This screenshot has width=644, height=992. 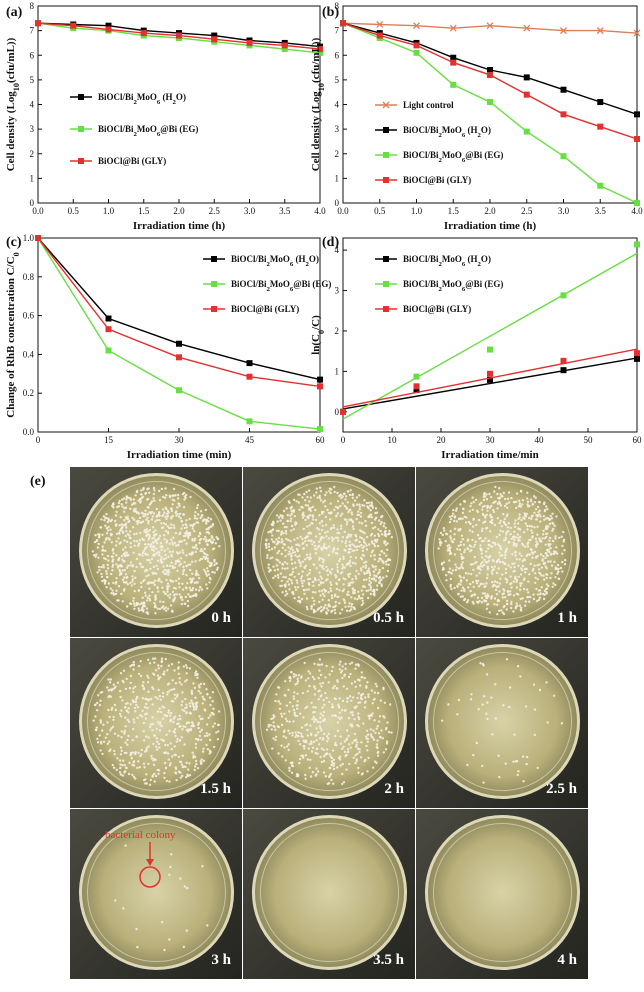 What do you see at coordinates (394, 789) in the screenshot?
I see `time-label: 2 h` at bounding box center [394, 789].